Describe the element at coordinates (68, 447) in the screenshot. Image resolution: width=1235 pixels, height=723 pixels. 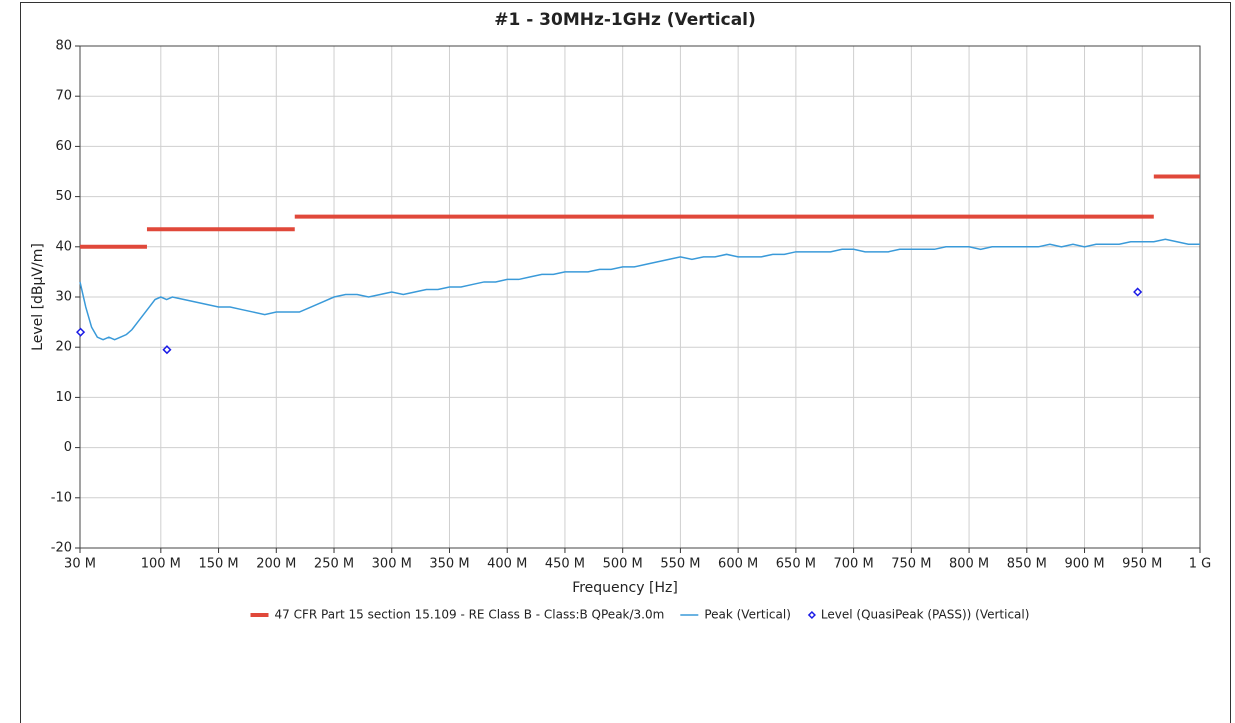
I see `y-tick-label: 0` at that location.